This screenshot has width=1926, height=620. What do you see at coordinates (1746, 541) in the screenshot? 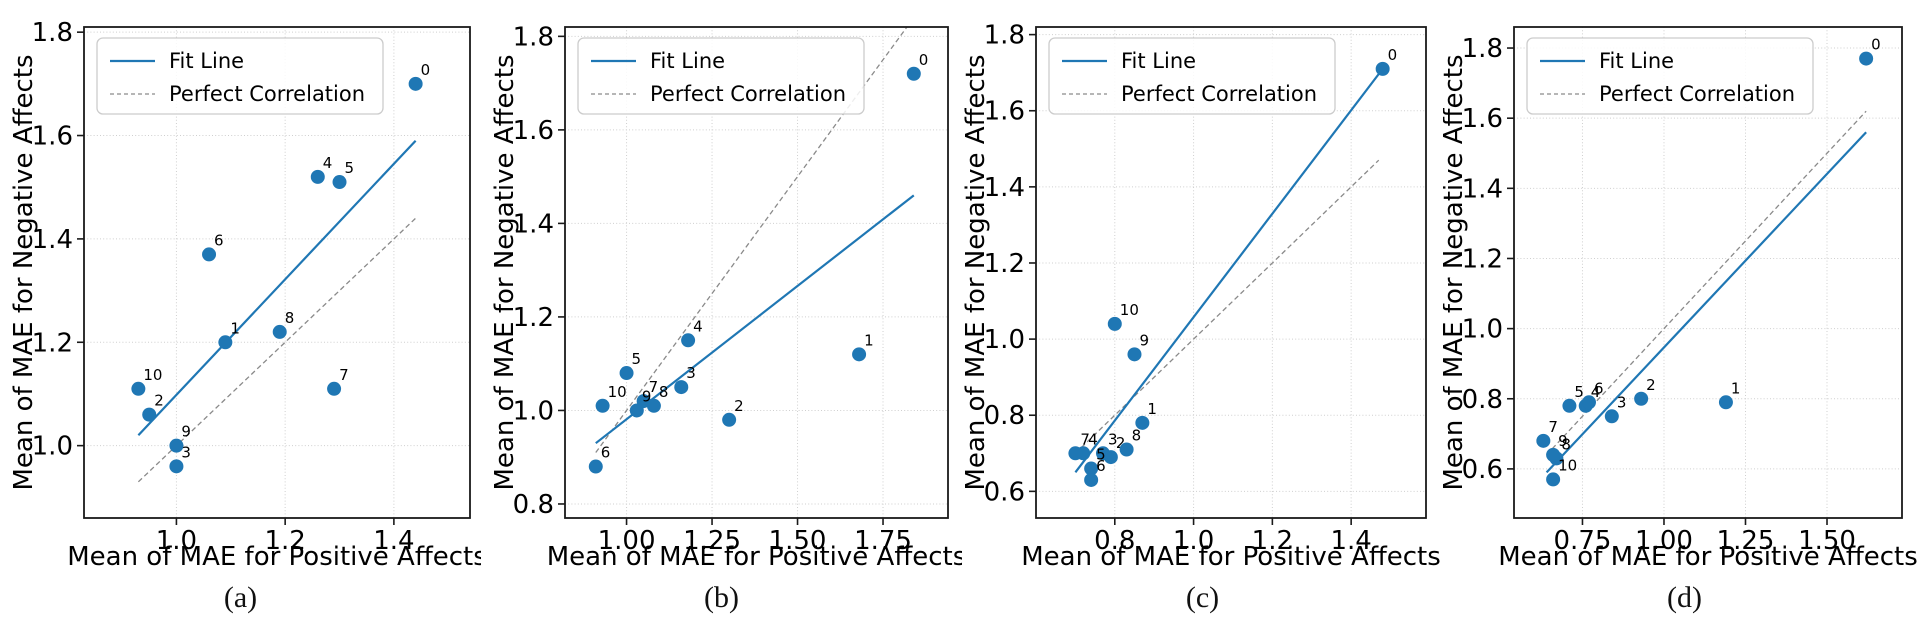
I see `x-tick-label: 1.25` at bounding box center [1746, 541].